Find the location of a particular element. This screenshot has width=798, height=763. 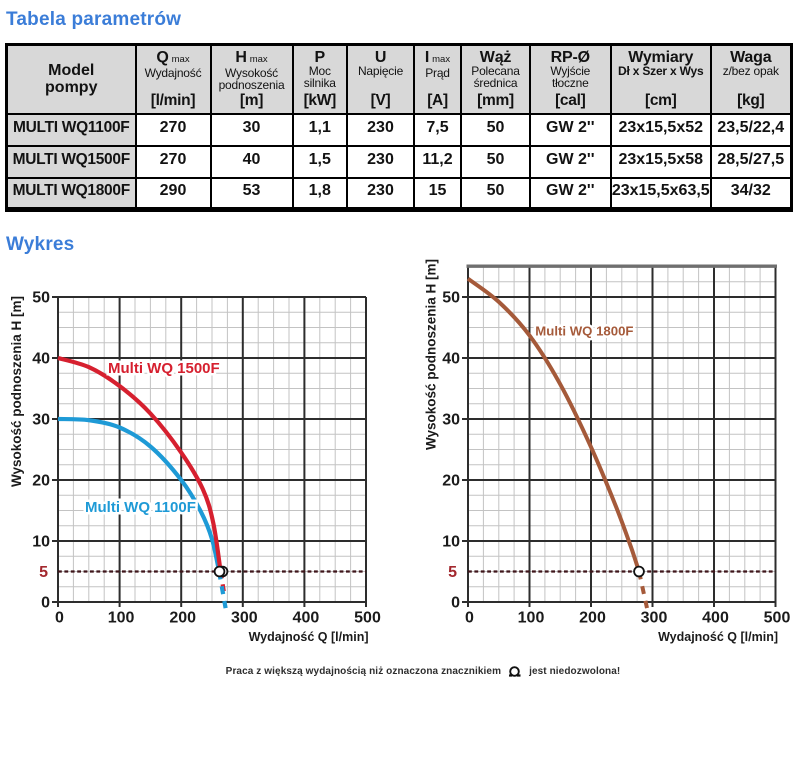

svg-text: Multi WQ 1100F is located at coordinates (140, 507).